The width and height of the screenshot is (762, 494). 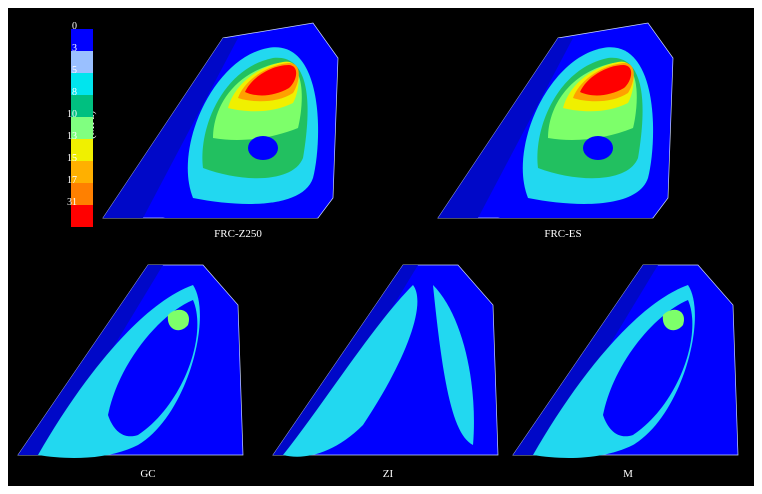 What do you see at coordinates (625, 361) in the screenshot?
I see `stress-map-m` at bounding box center [625, 361].